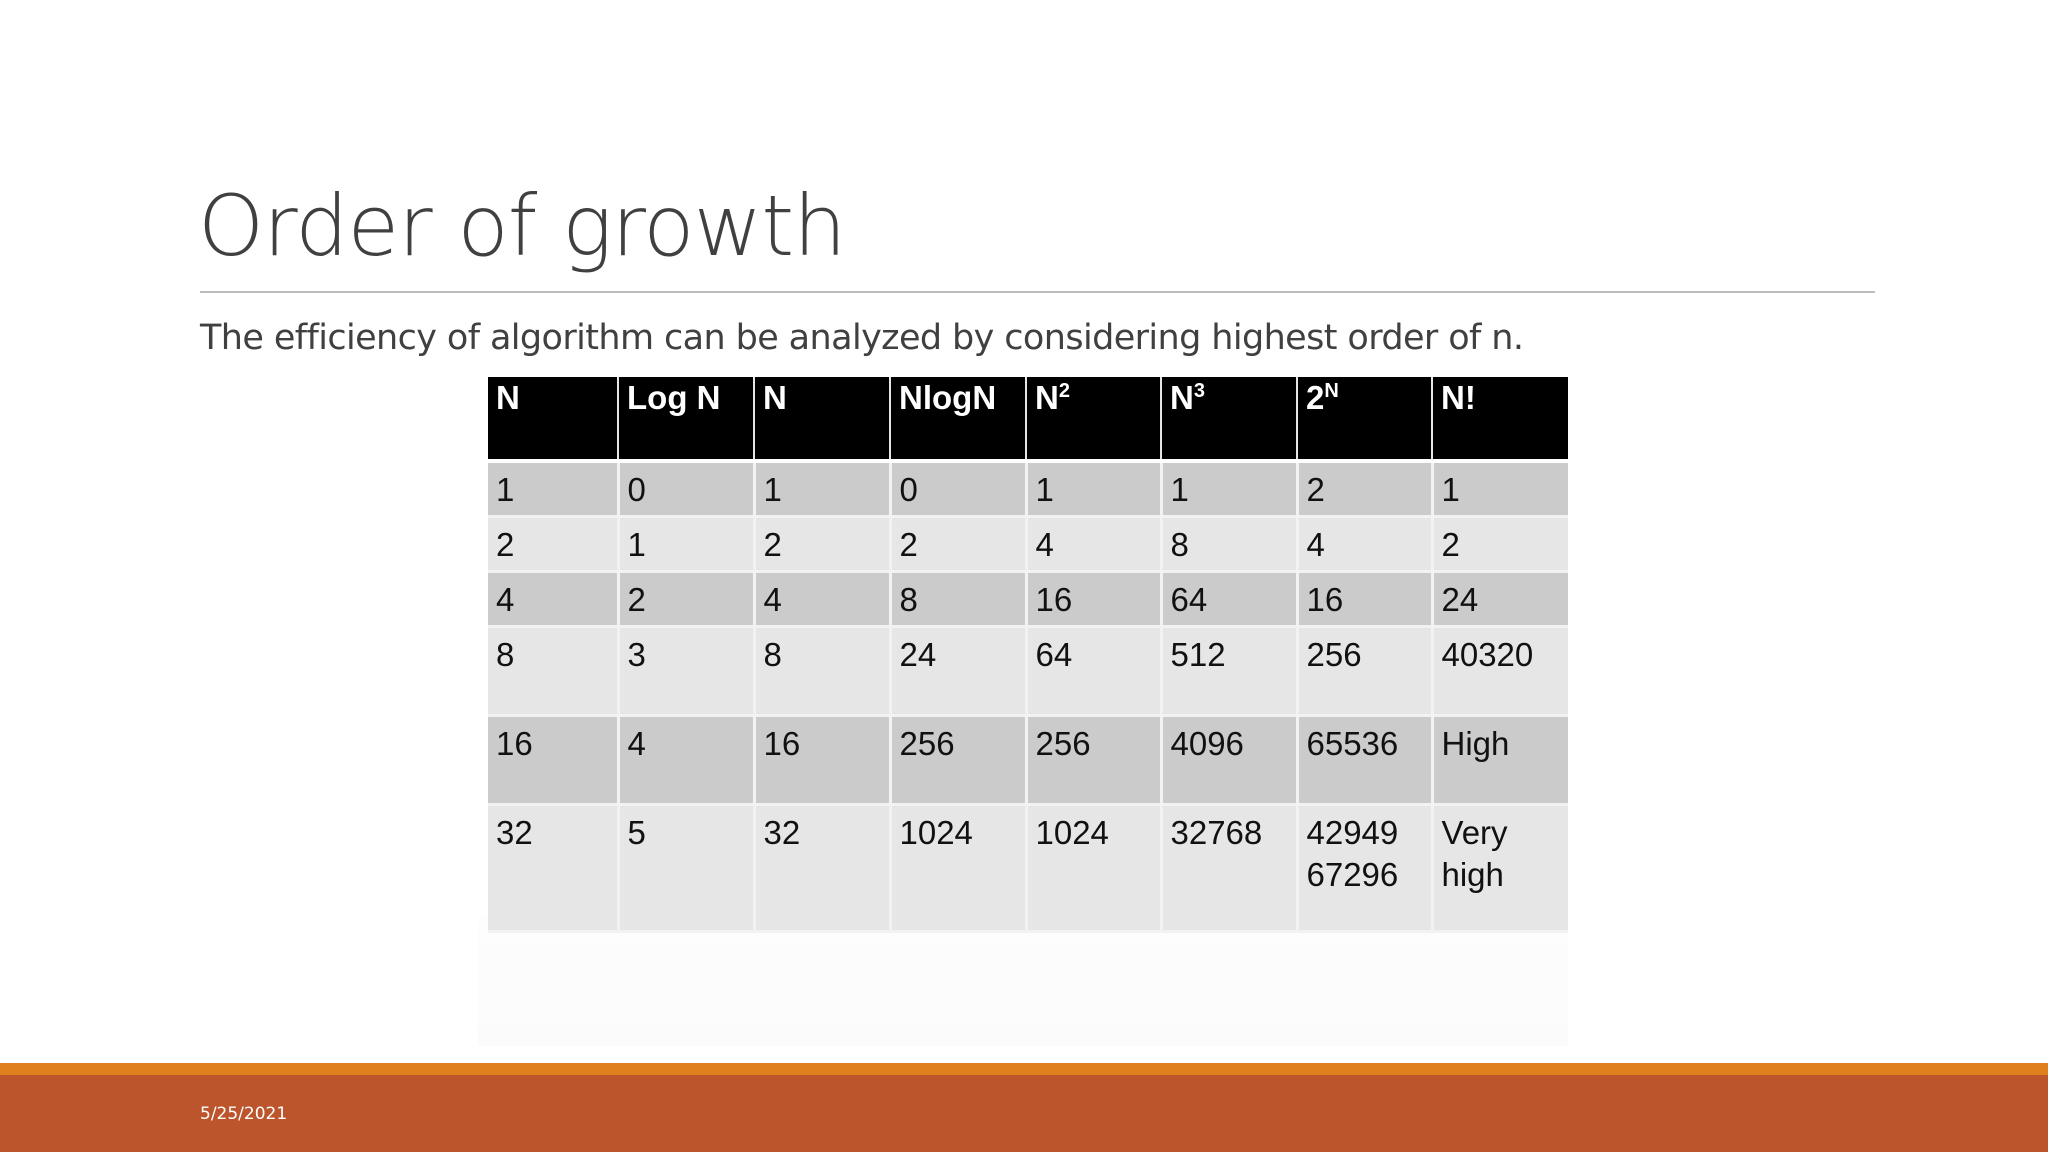 This screenshot has width=2048, height=1152. I want to click on header-n-squared: N2, so click(1094, 420).